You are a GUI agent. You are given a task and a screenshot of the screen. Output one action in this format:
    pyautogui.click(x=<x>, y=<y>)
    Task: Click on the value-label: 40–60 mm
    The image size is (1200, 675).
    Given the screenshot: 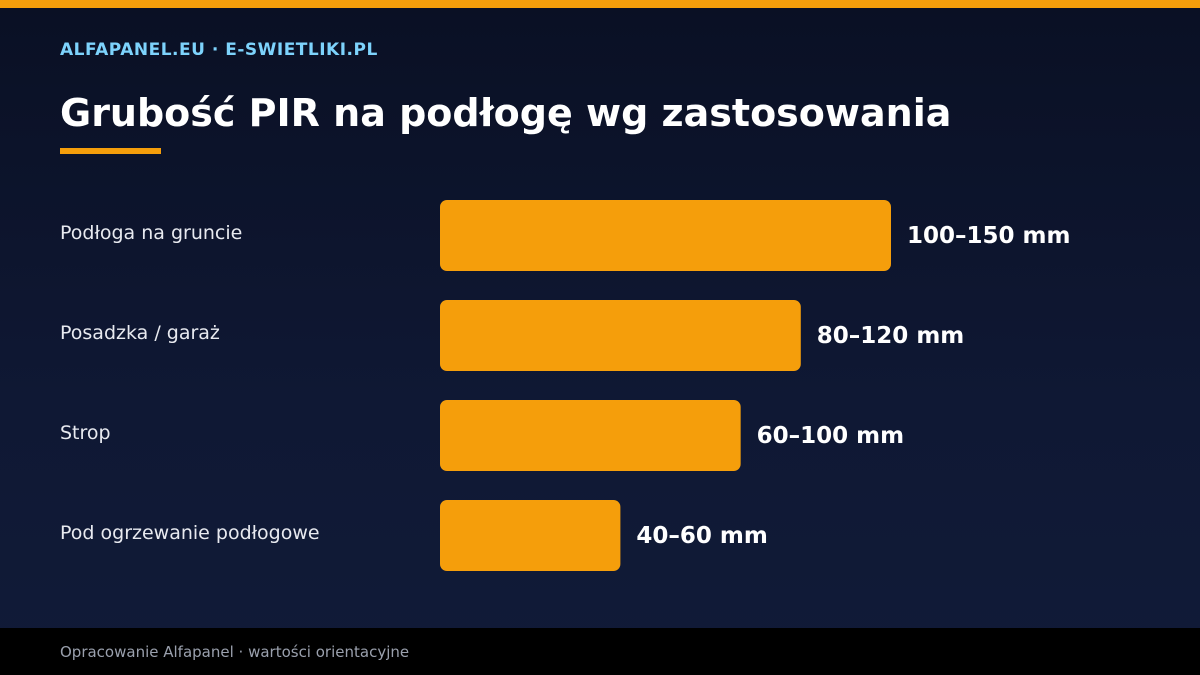 What is the action you would take?
    pyautogui.click(x=701, y=536)
    